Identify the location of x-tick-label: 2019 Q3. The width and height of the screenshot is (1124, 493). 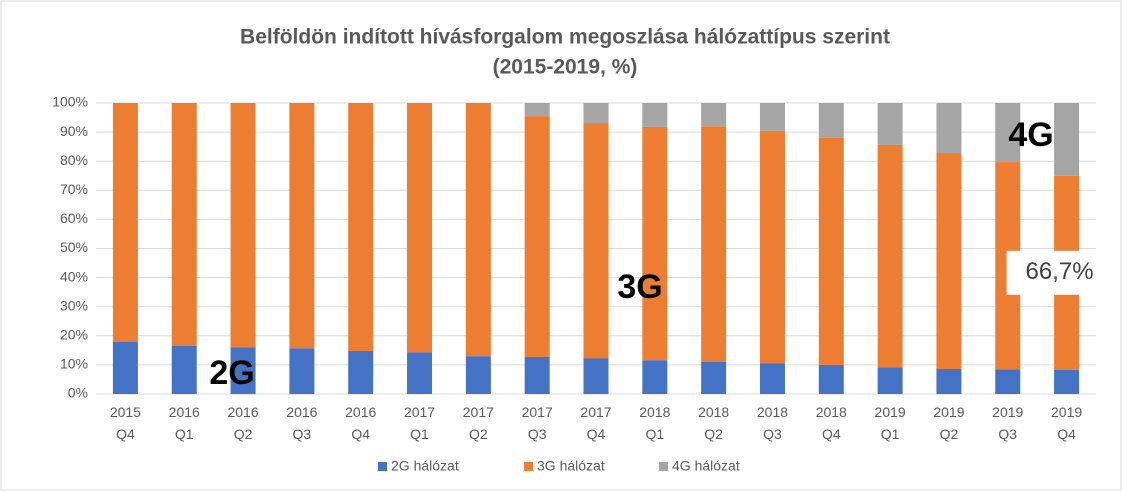
(1007, 423).